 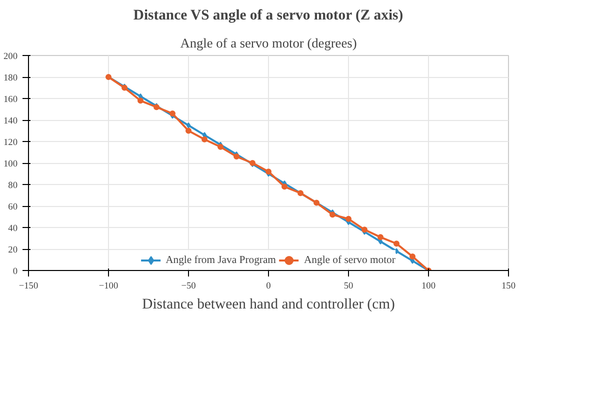 I want to click on x-tick-label: −50, so click(x=188, y=287).